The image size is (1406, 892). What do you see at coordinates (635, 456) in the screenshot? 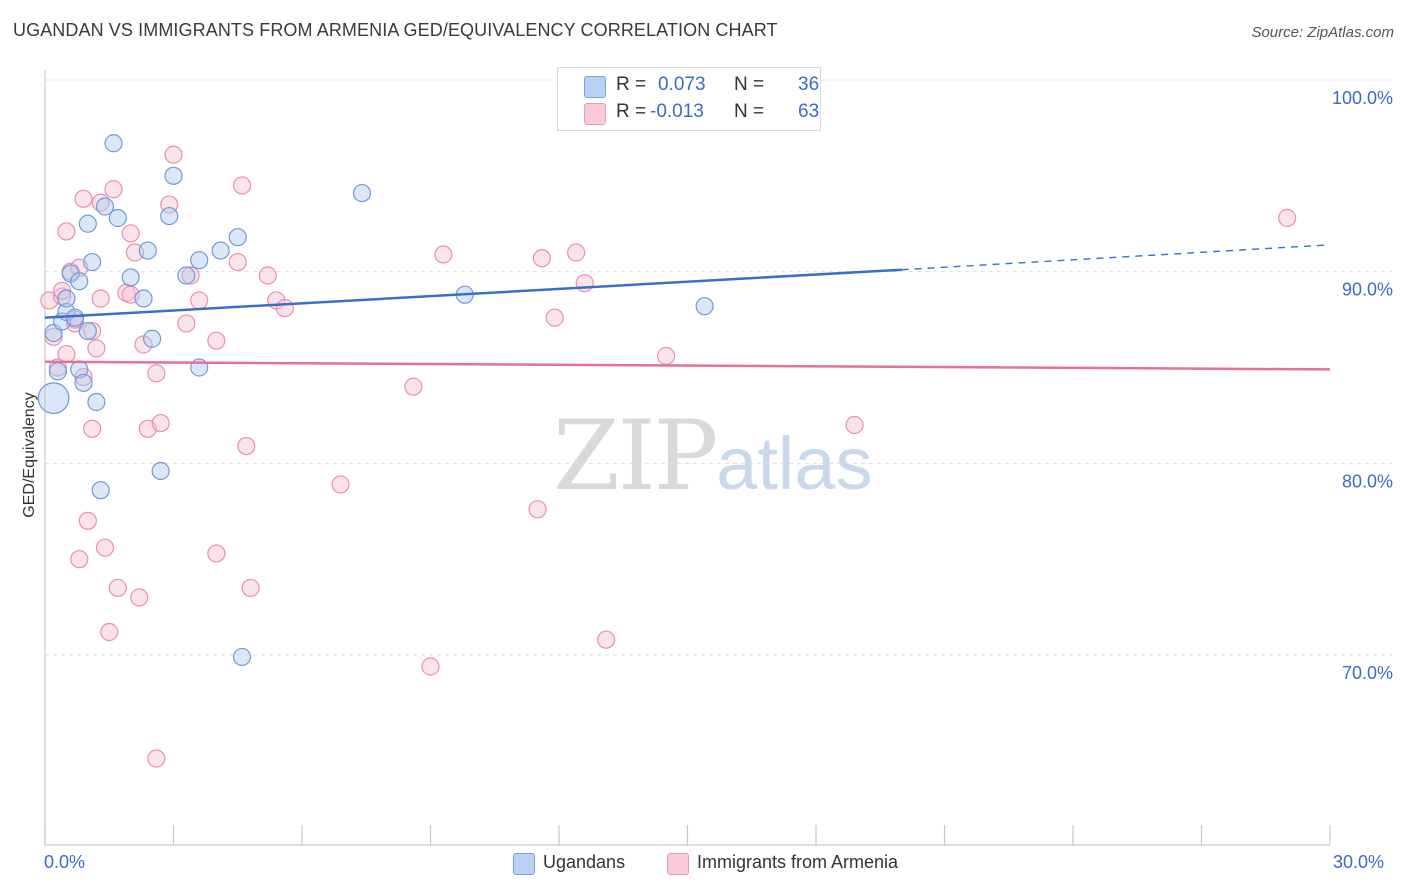
I see `watermark-zip: ZIP` at bounding box center [635, 456].